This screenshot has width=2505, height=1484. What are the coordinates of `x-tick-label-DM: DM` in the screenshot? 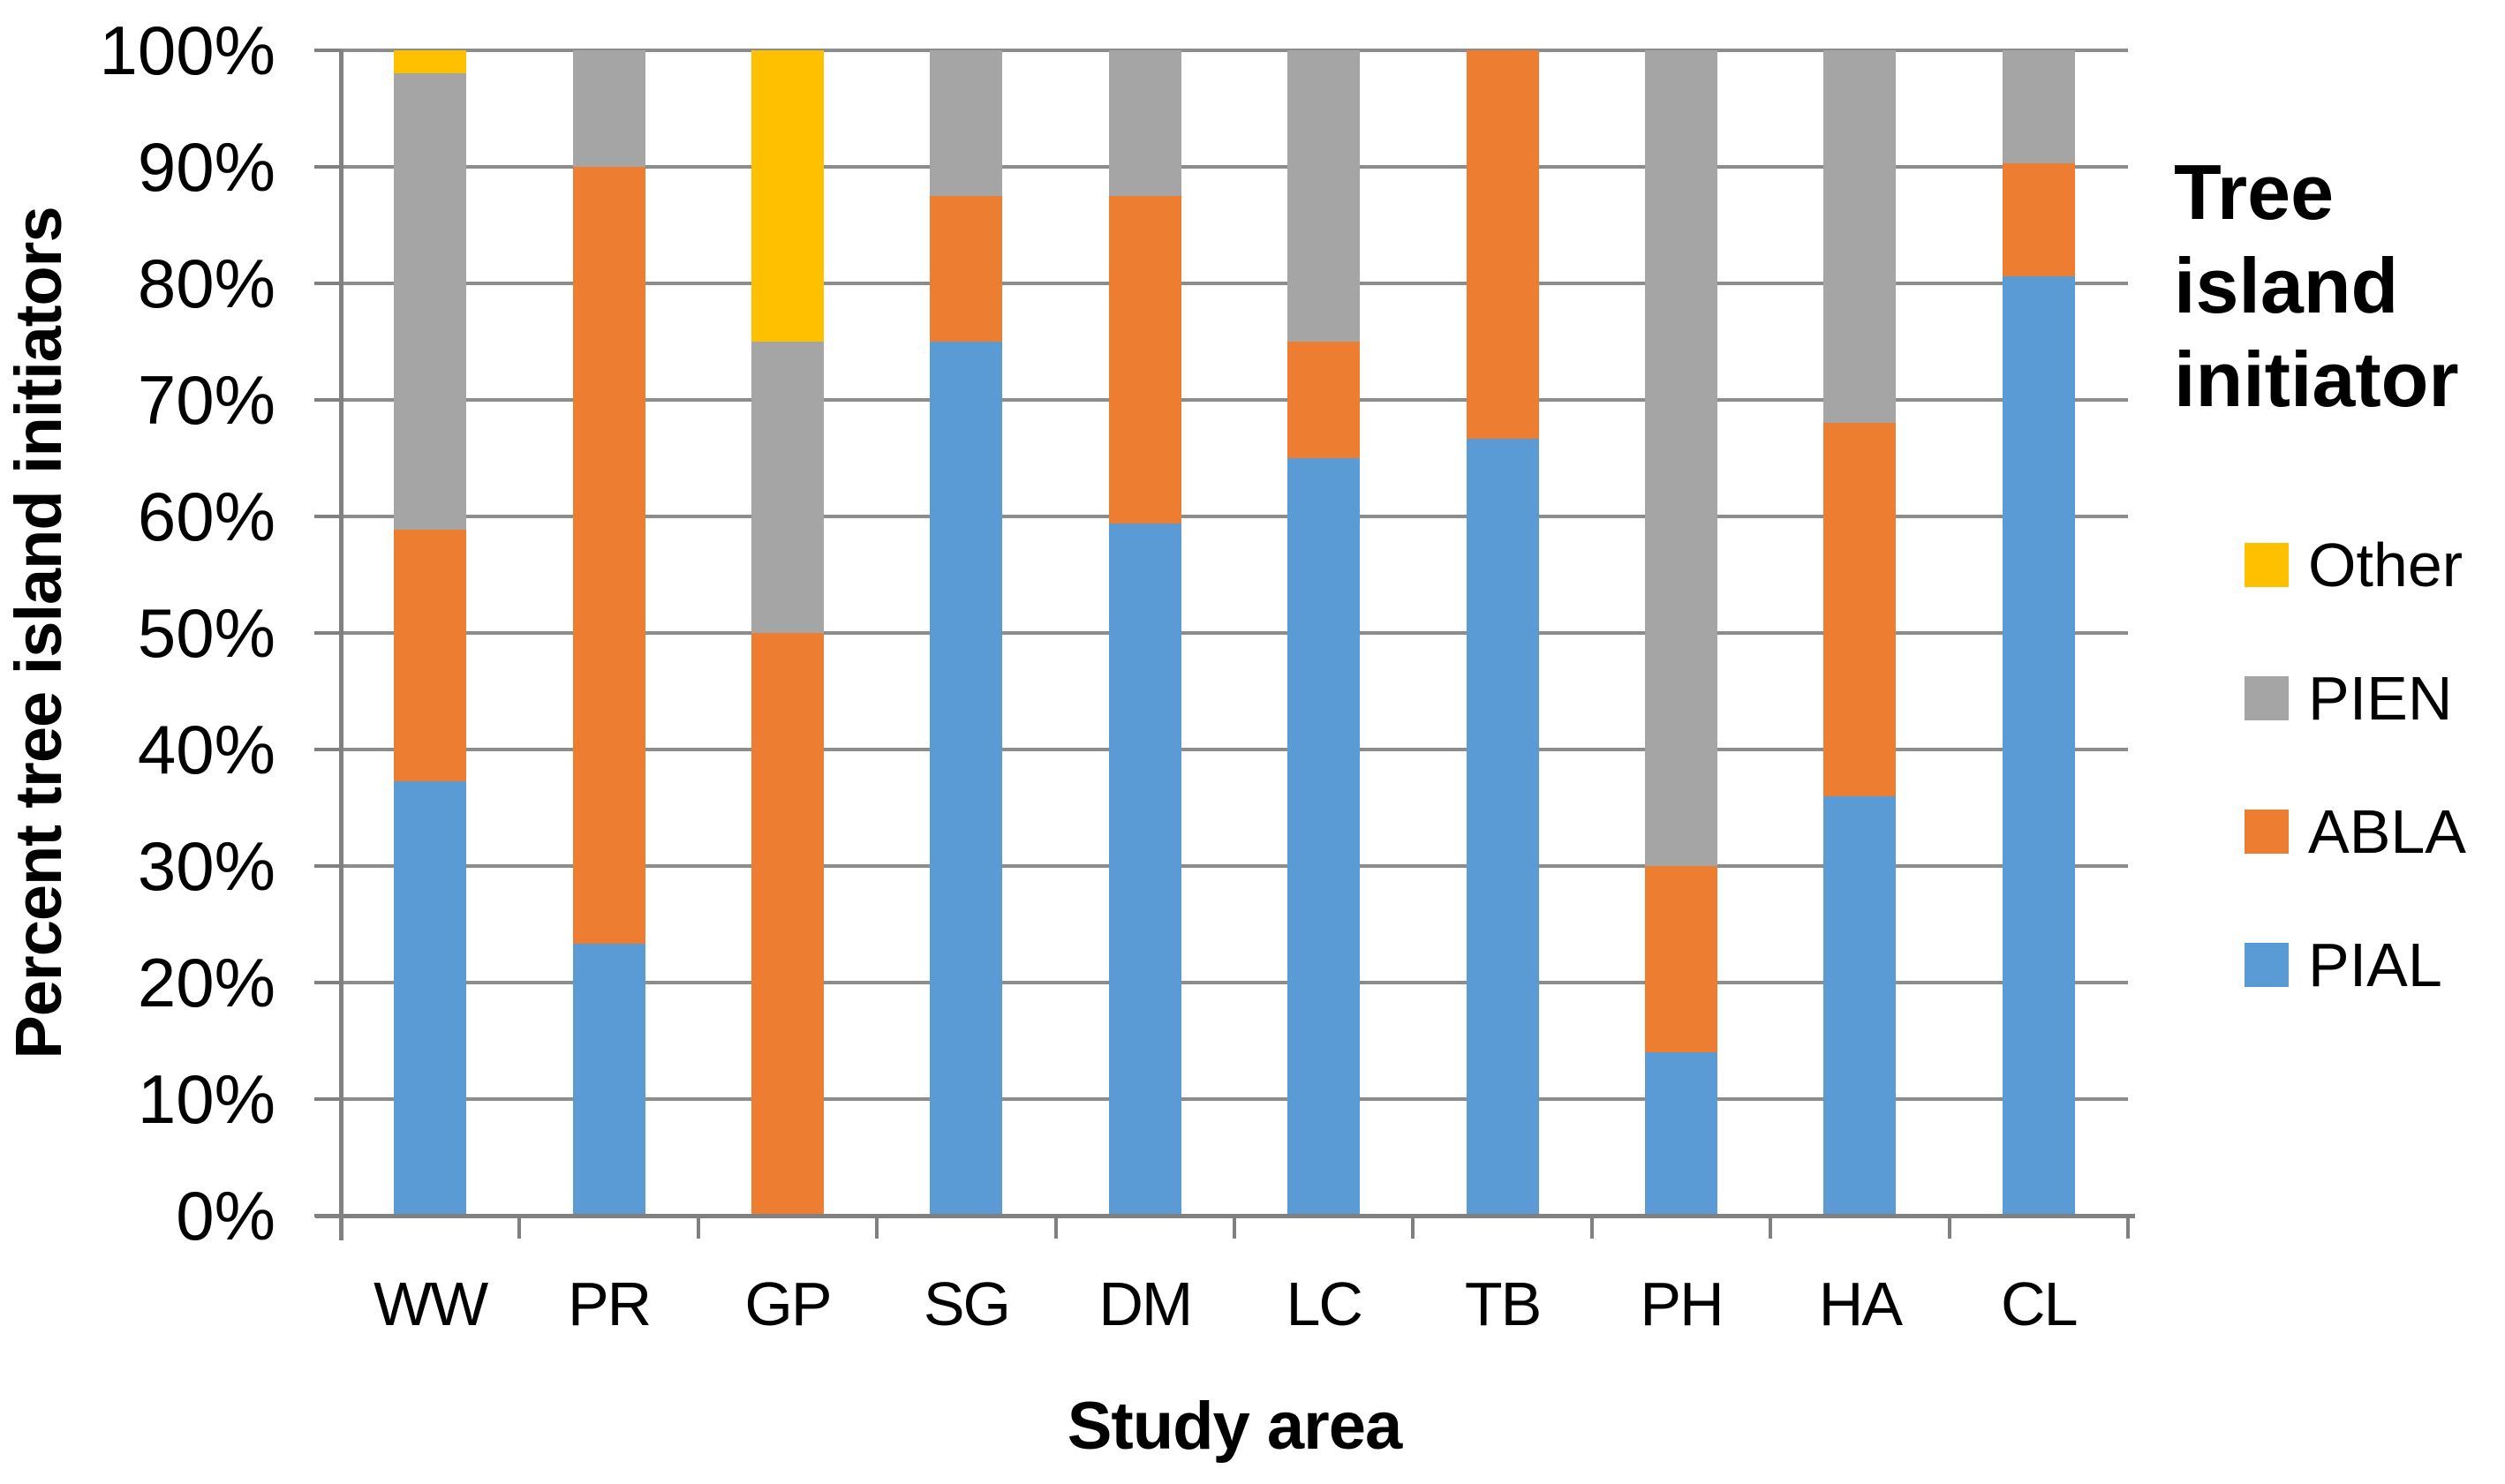 It's located at (1145, 1303).